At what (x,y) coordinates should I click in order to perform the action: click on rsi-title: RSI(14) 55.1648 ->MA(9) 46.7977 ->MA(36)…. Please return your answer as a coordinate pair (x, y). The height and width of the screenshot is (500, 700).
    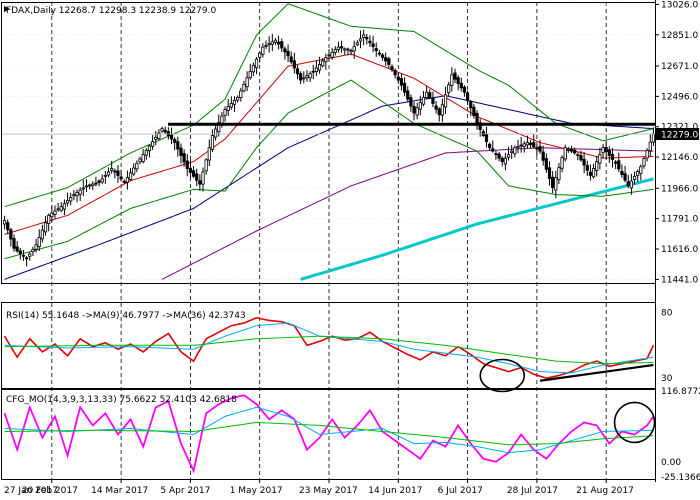
    Looking at the image, I should click on (126, 316).